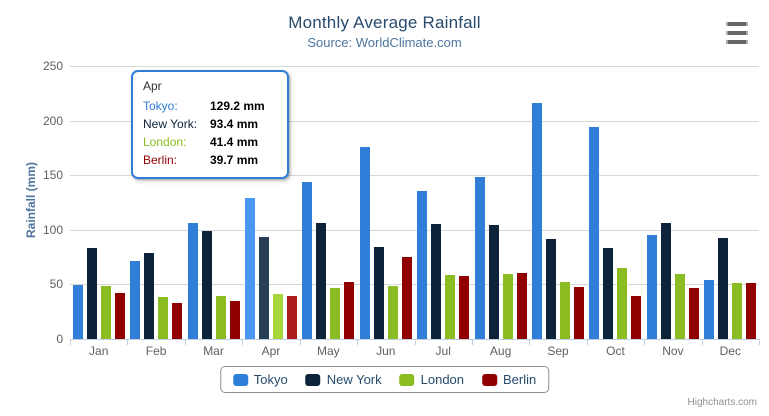  I want to click on bar-group-nov, so click(672, 202).